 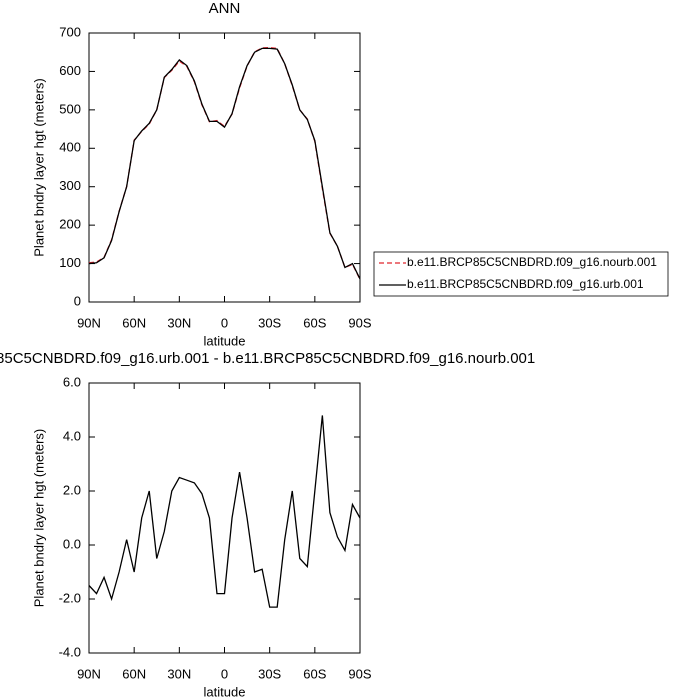 What do you see at coordinates (70, 147) in the screenshot?
I see `y-tick-label: 400` at bounding box center [70, 147].